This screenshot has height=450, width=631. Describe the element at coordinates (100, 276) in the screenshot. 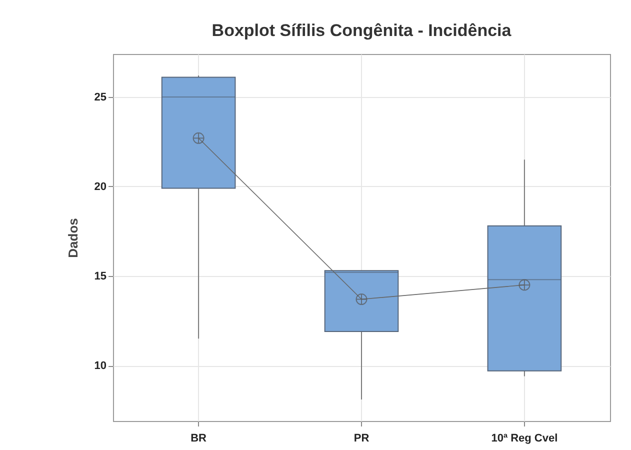

I see `y-tick-label: 15` at that location.